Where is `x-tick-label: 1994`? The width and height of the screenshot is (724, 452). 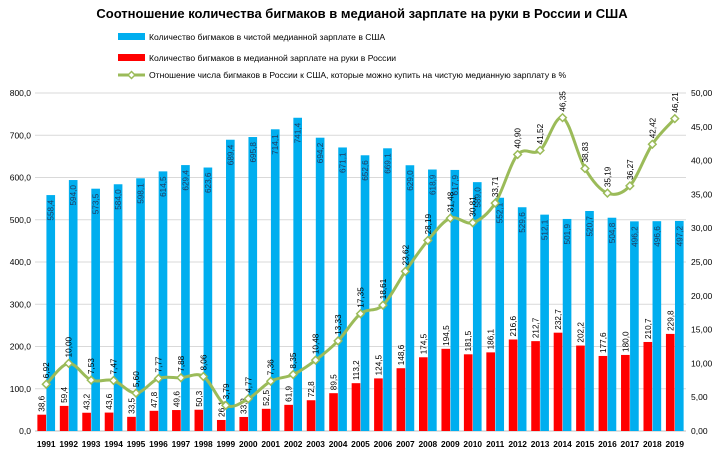
x-tick-label: 1994 is located at coordinates (113, 444).